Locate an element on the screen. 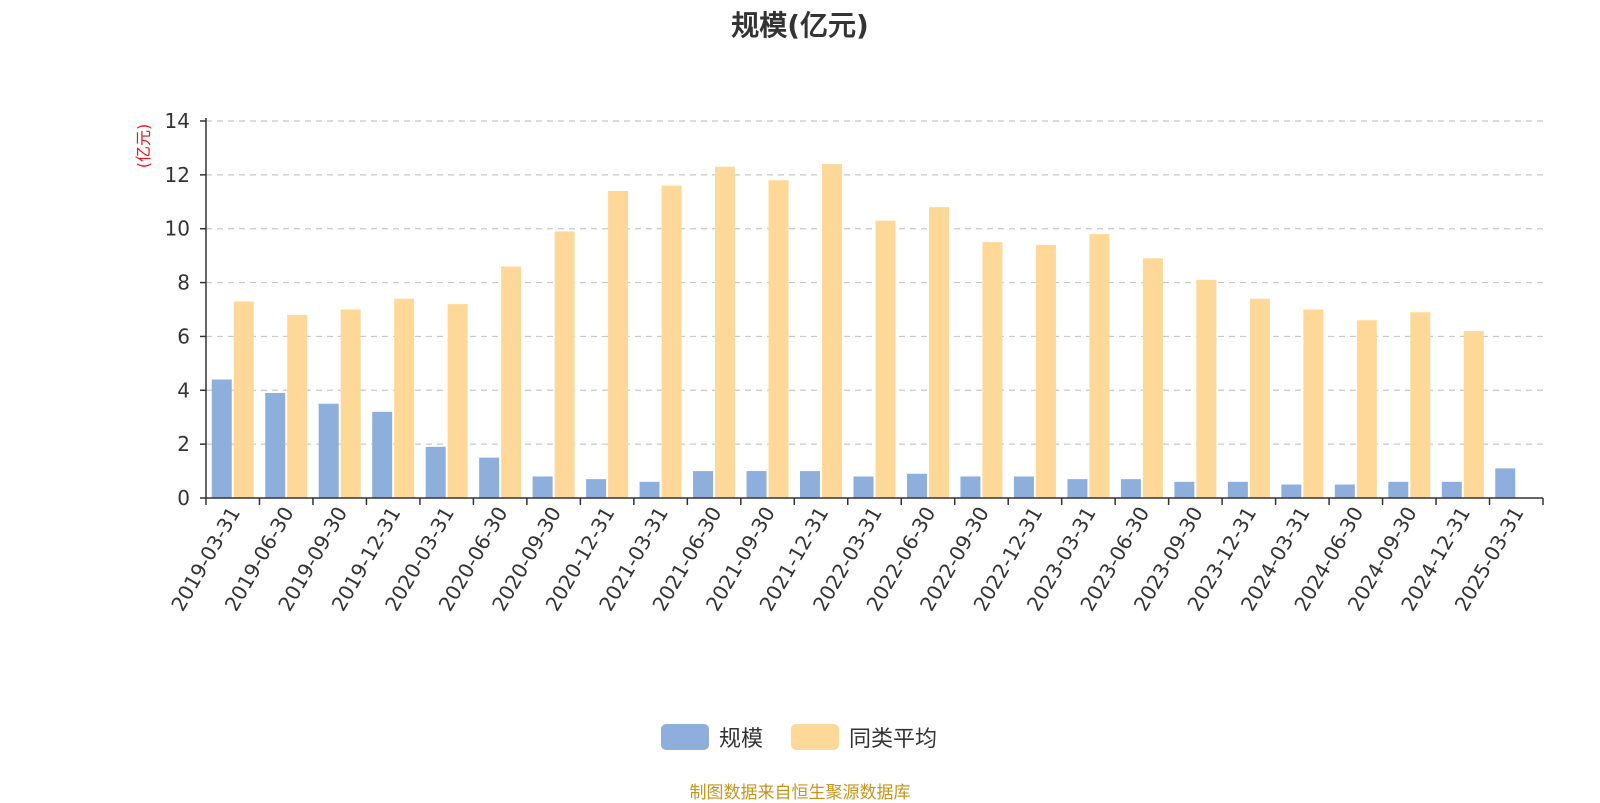 The height and width of the screenshot is (803, 1600). source-note: 制图数据来自恒生聚源数据库 is located at coordinates (800, 793).